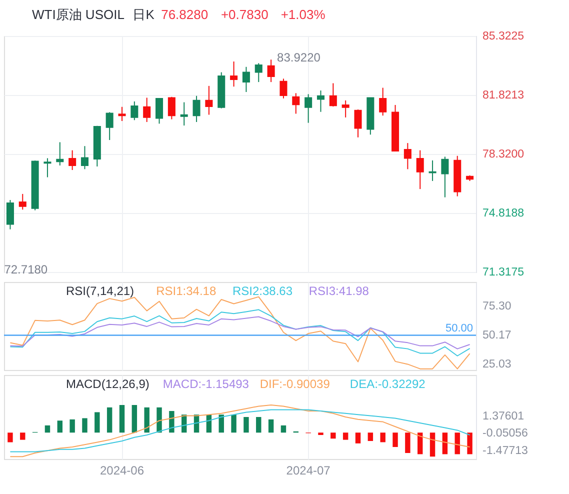 This screenshot has height=494, width=569. I want to click on chart-title: WTI原油 USOIL, so click(78, 14).